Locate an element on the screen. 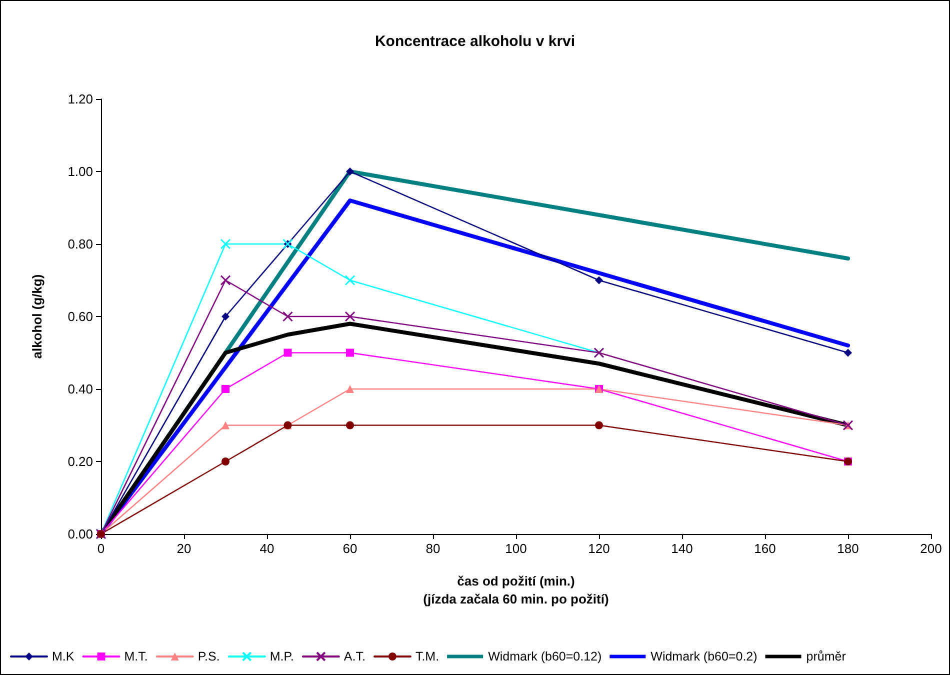  x-tick-label: 120 is located at coordinates (599, 548).